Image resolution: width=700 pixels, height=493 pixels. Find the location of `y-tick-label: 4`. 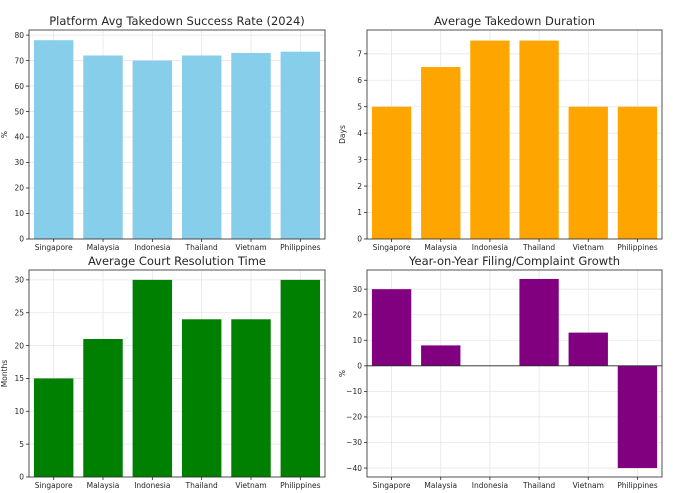

y-tick-label: 4 is located at coordinates (359, 133).